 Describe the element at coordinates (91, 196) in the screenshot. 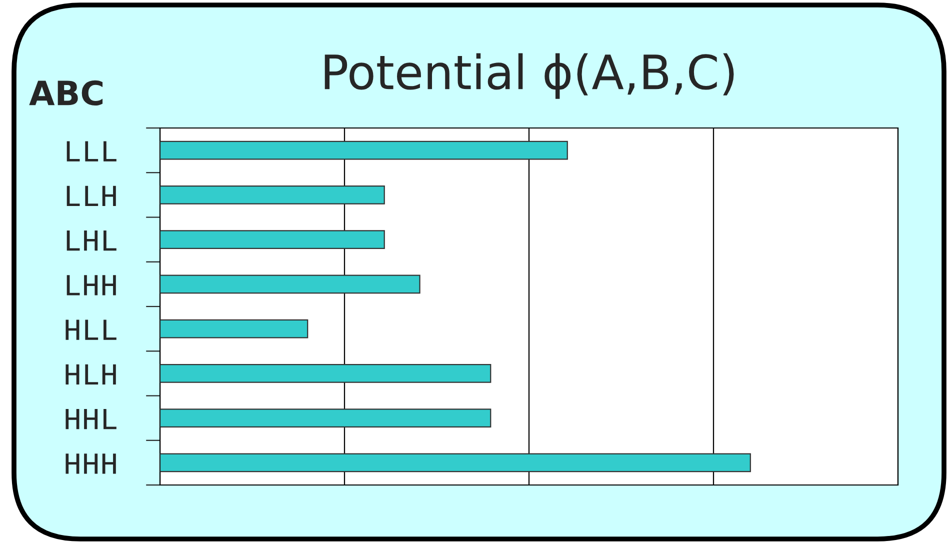

I see `y-tick-label: LLH` at that location.